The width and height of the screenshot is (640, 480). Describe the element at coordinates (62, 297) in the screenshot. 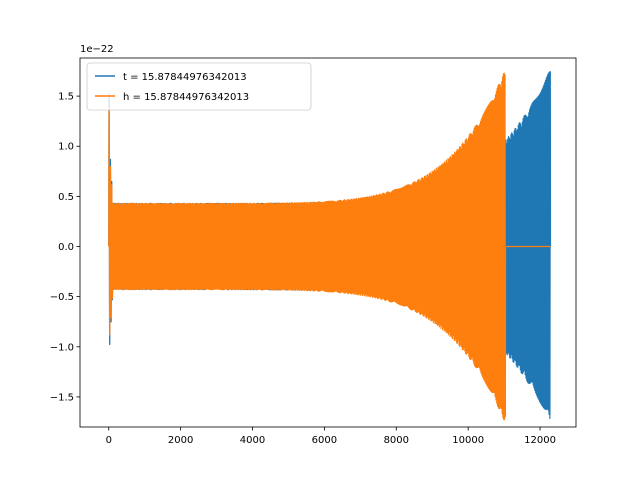

I see `y-tick-label: −0.5` at that location.